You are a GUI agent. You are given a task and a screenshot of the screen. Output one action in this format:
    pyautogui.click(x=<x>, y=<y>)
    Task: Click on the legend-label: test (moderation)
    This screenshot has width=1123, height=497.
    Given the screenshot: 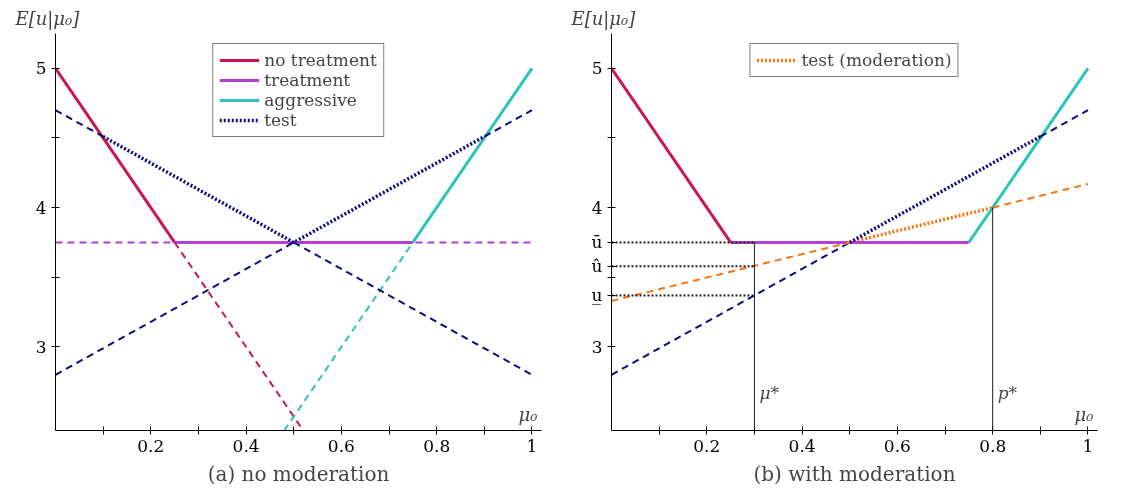 What is the action you would take?
    pyautogui.click(x=876, y=60)
    